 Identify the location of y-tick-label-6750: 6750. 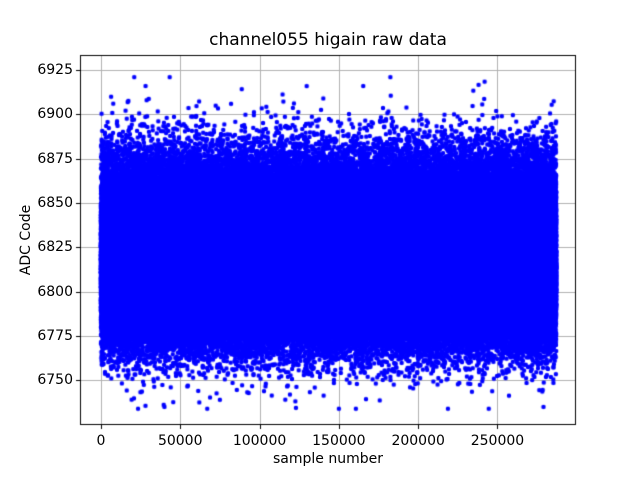
(55, 380).